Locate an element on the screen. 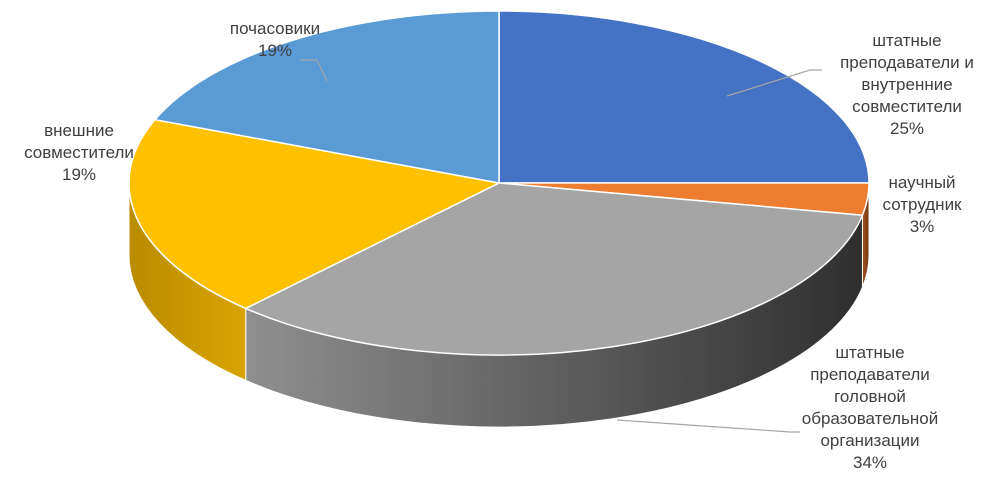  slice-label-researcher: научный сотрудник 3% is located at coordinates (922, 204).